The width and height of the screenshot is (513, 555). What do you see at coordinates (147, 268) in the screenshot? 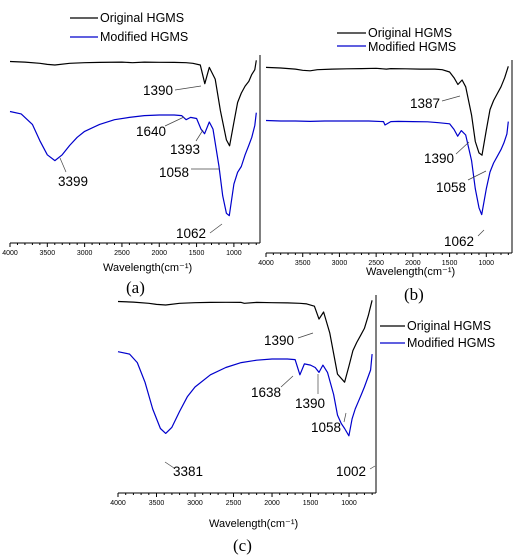
I see `panel-a-x-axis-label: Wavelength(cm⁻¹)` at bounding box center [147, 268].